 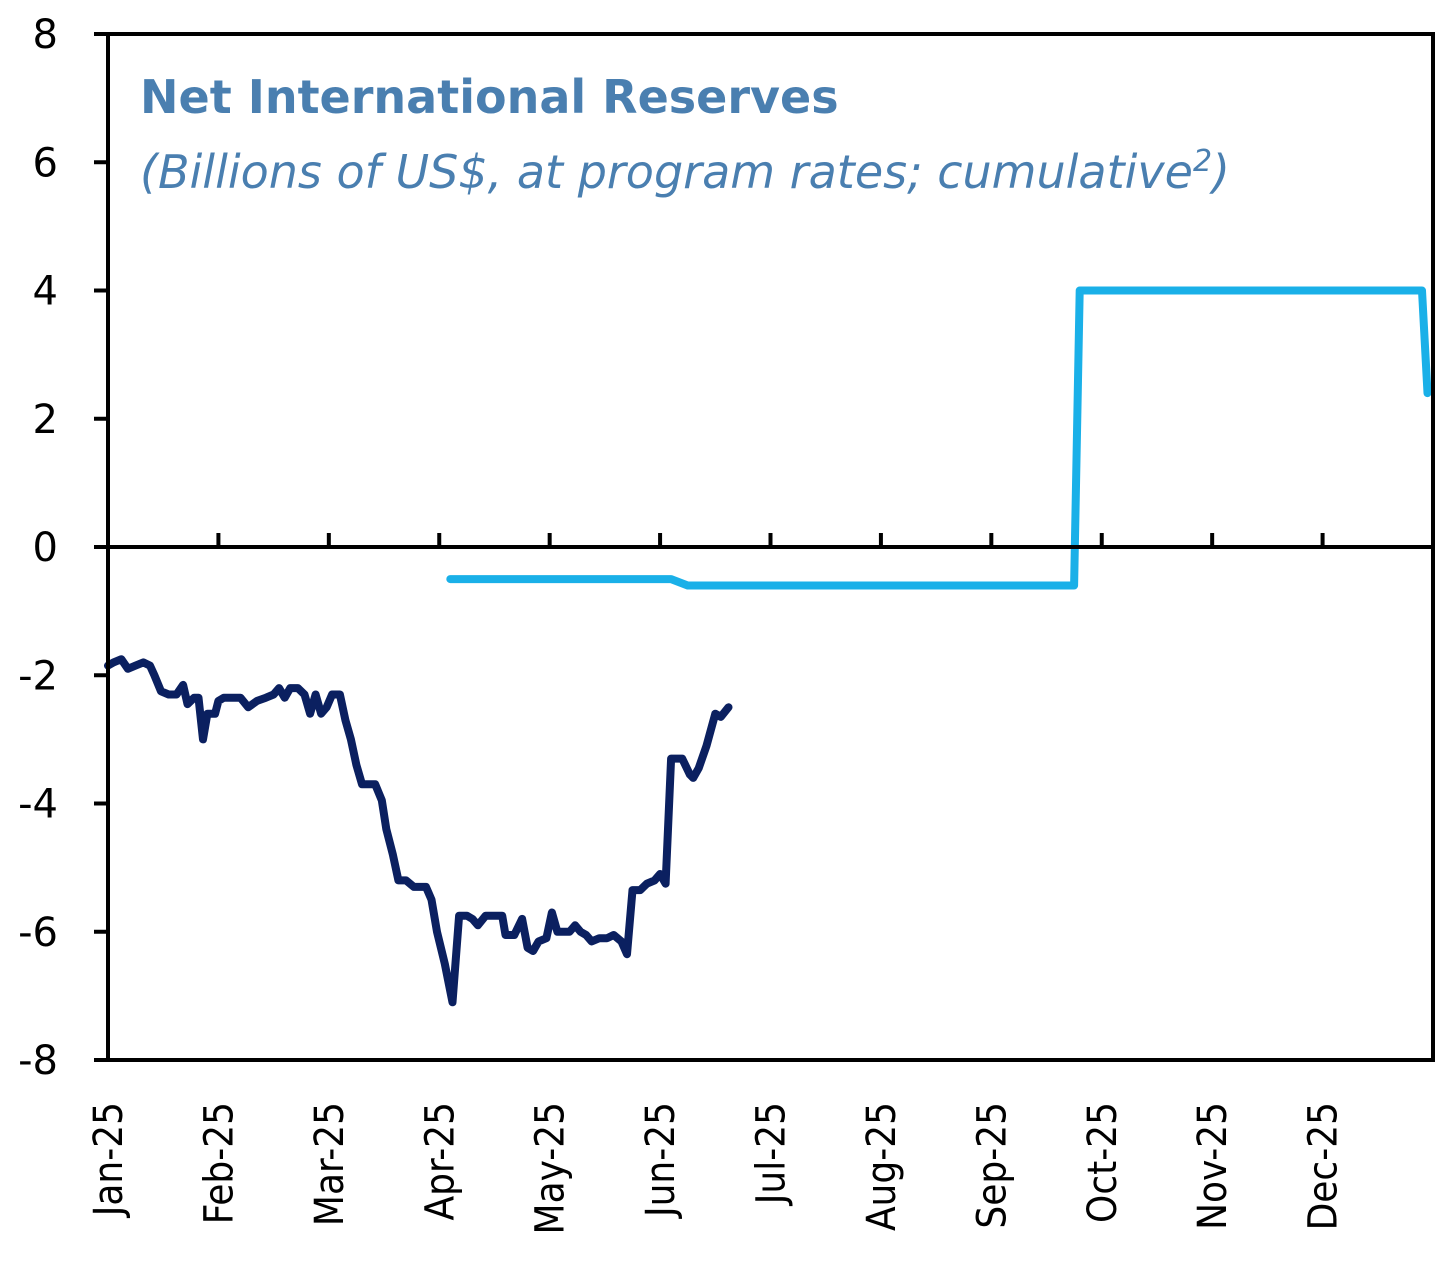 I want to click on y-tick-label: -6, so click(x=38, y=933).